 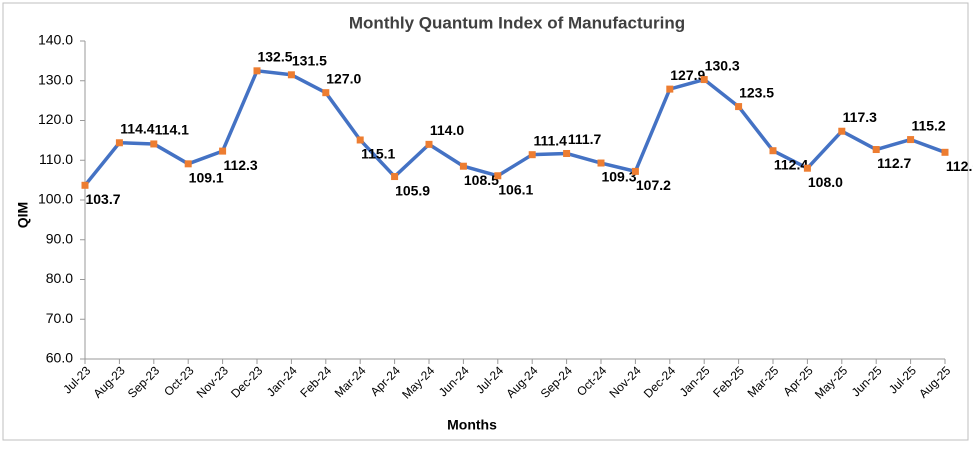 I want to click on data-label: 108.5, so click(x=481, y=180).